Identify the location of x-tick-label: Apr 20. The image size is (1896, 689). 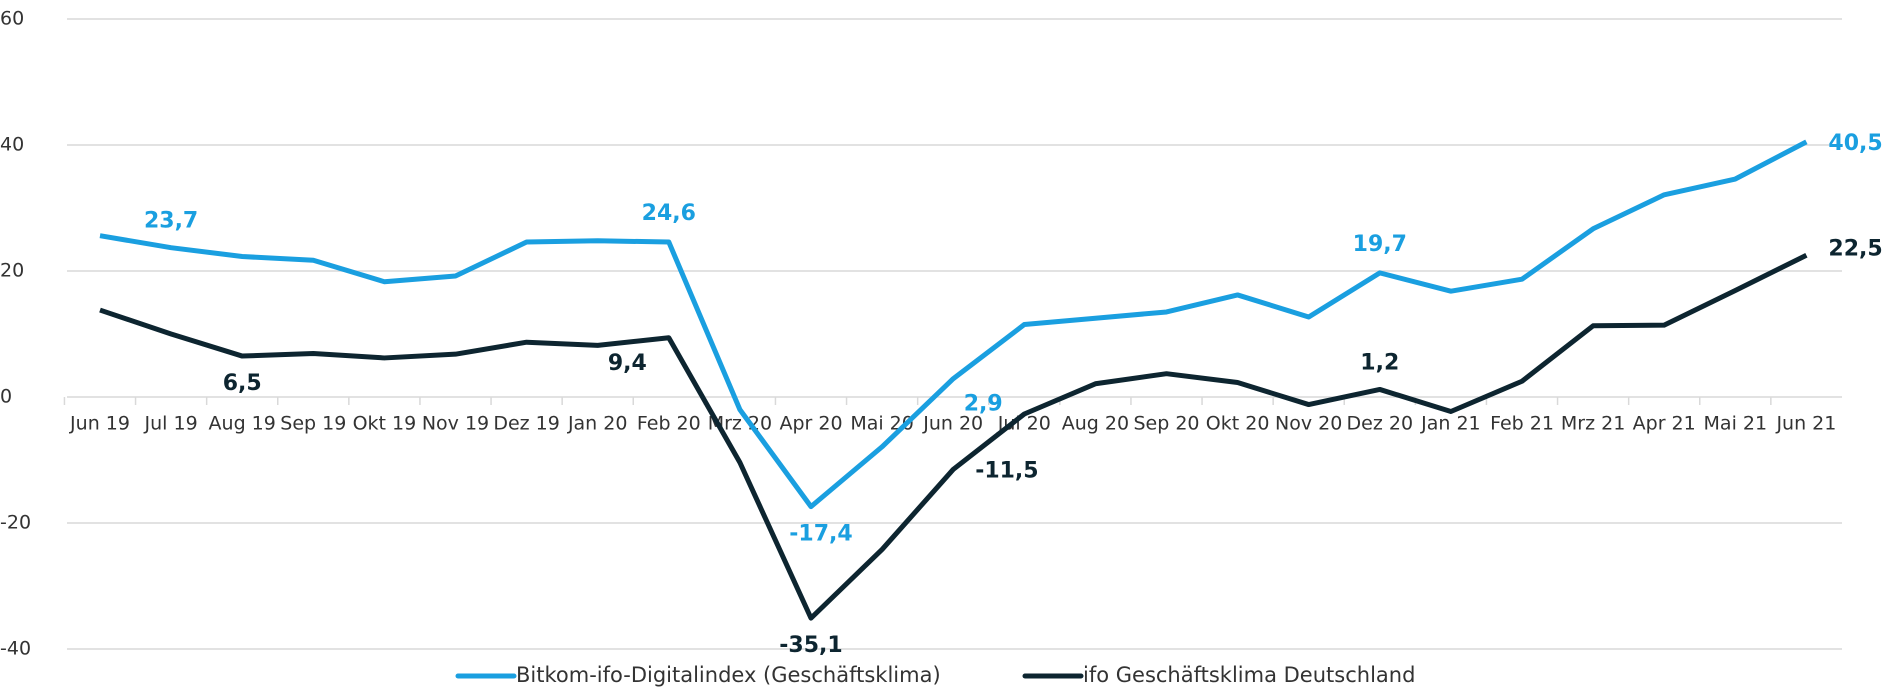
(810, 424).